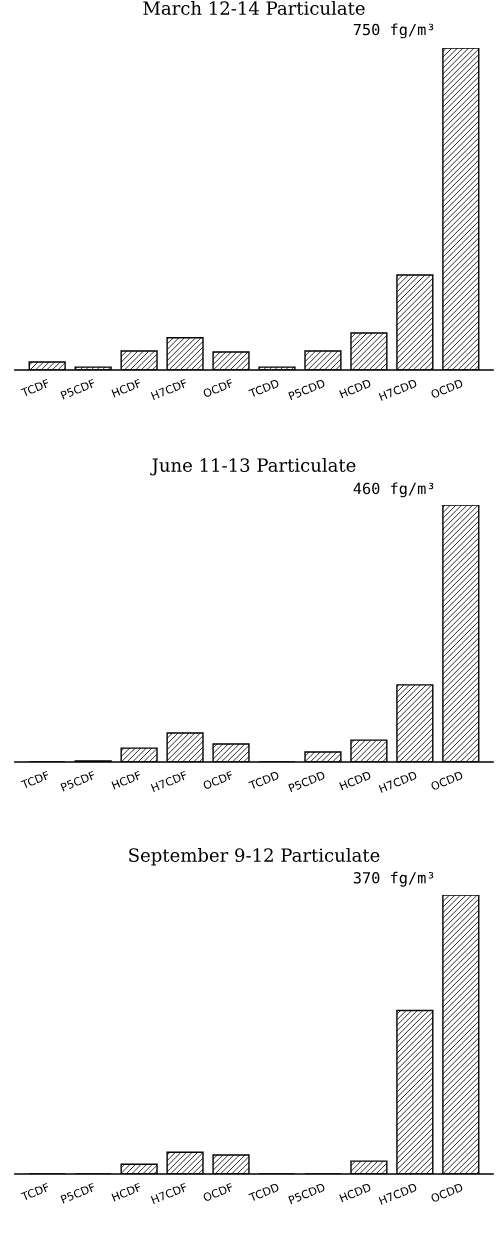  What do you see at coordinates (254, 7) in the screenshot?
I see `chart-title: March 12-14 Particulate` at bounding box center [254, 7].